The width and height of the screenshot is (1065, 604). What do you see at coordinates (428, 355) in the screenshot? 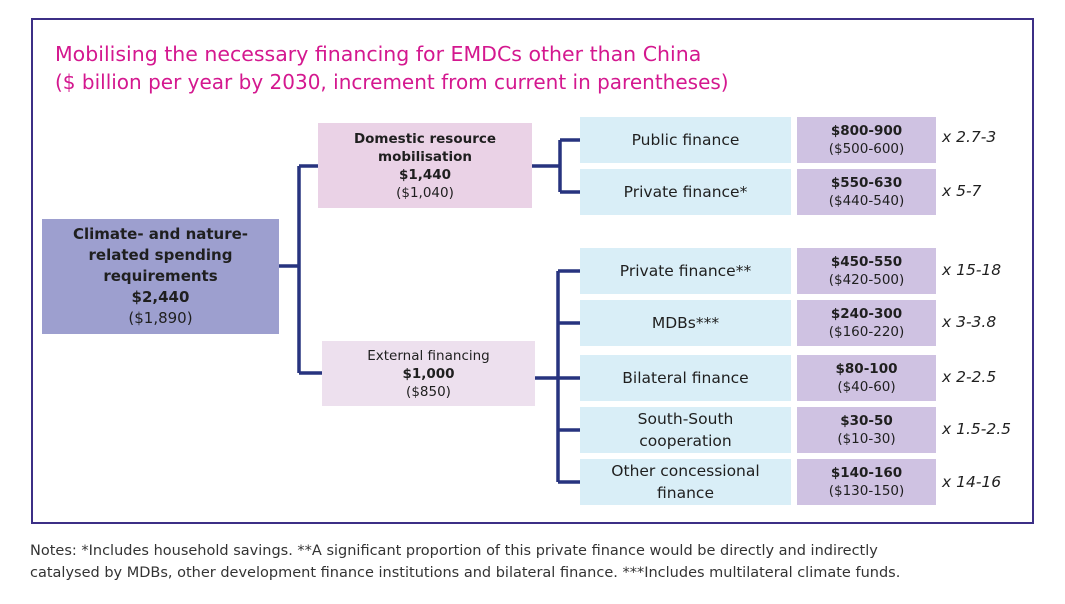
I see `external-label: External financing` at bounding box center [428, 355].